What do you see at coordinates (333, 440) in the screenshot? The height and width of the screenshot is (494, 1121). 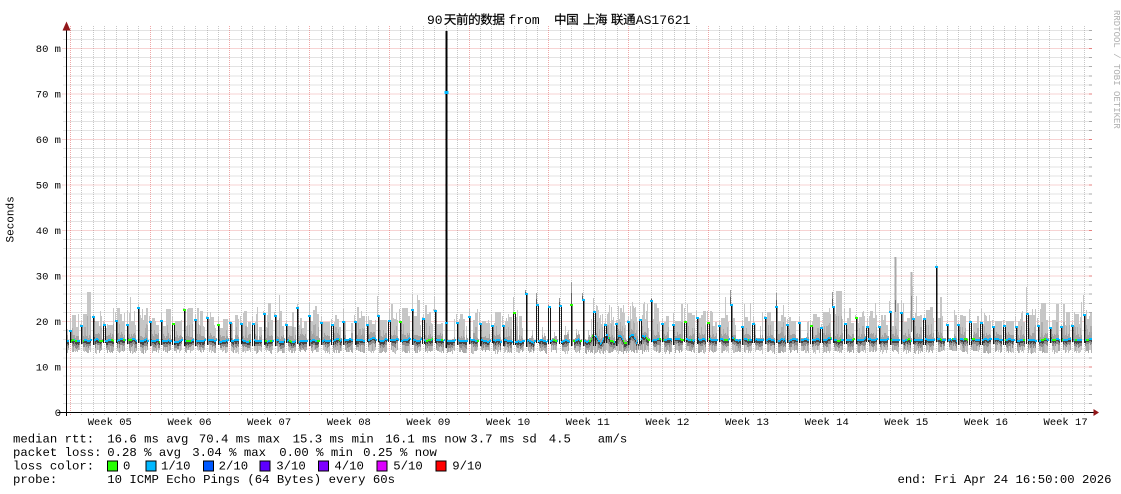 I see `svg-text: 15.3 ms min` at bounding box center [333, 440].